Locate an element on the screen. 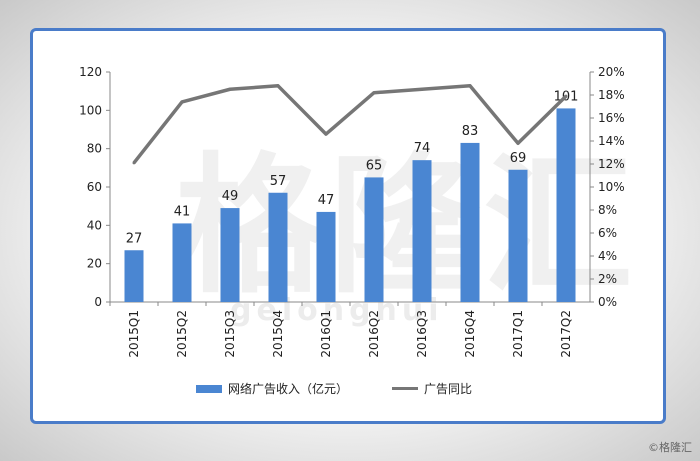  legend-label-line: 广告同比 is located at coordinates (448, 389).